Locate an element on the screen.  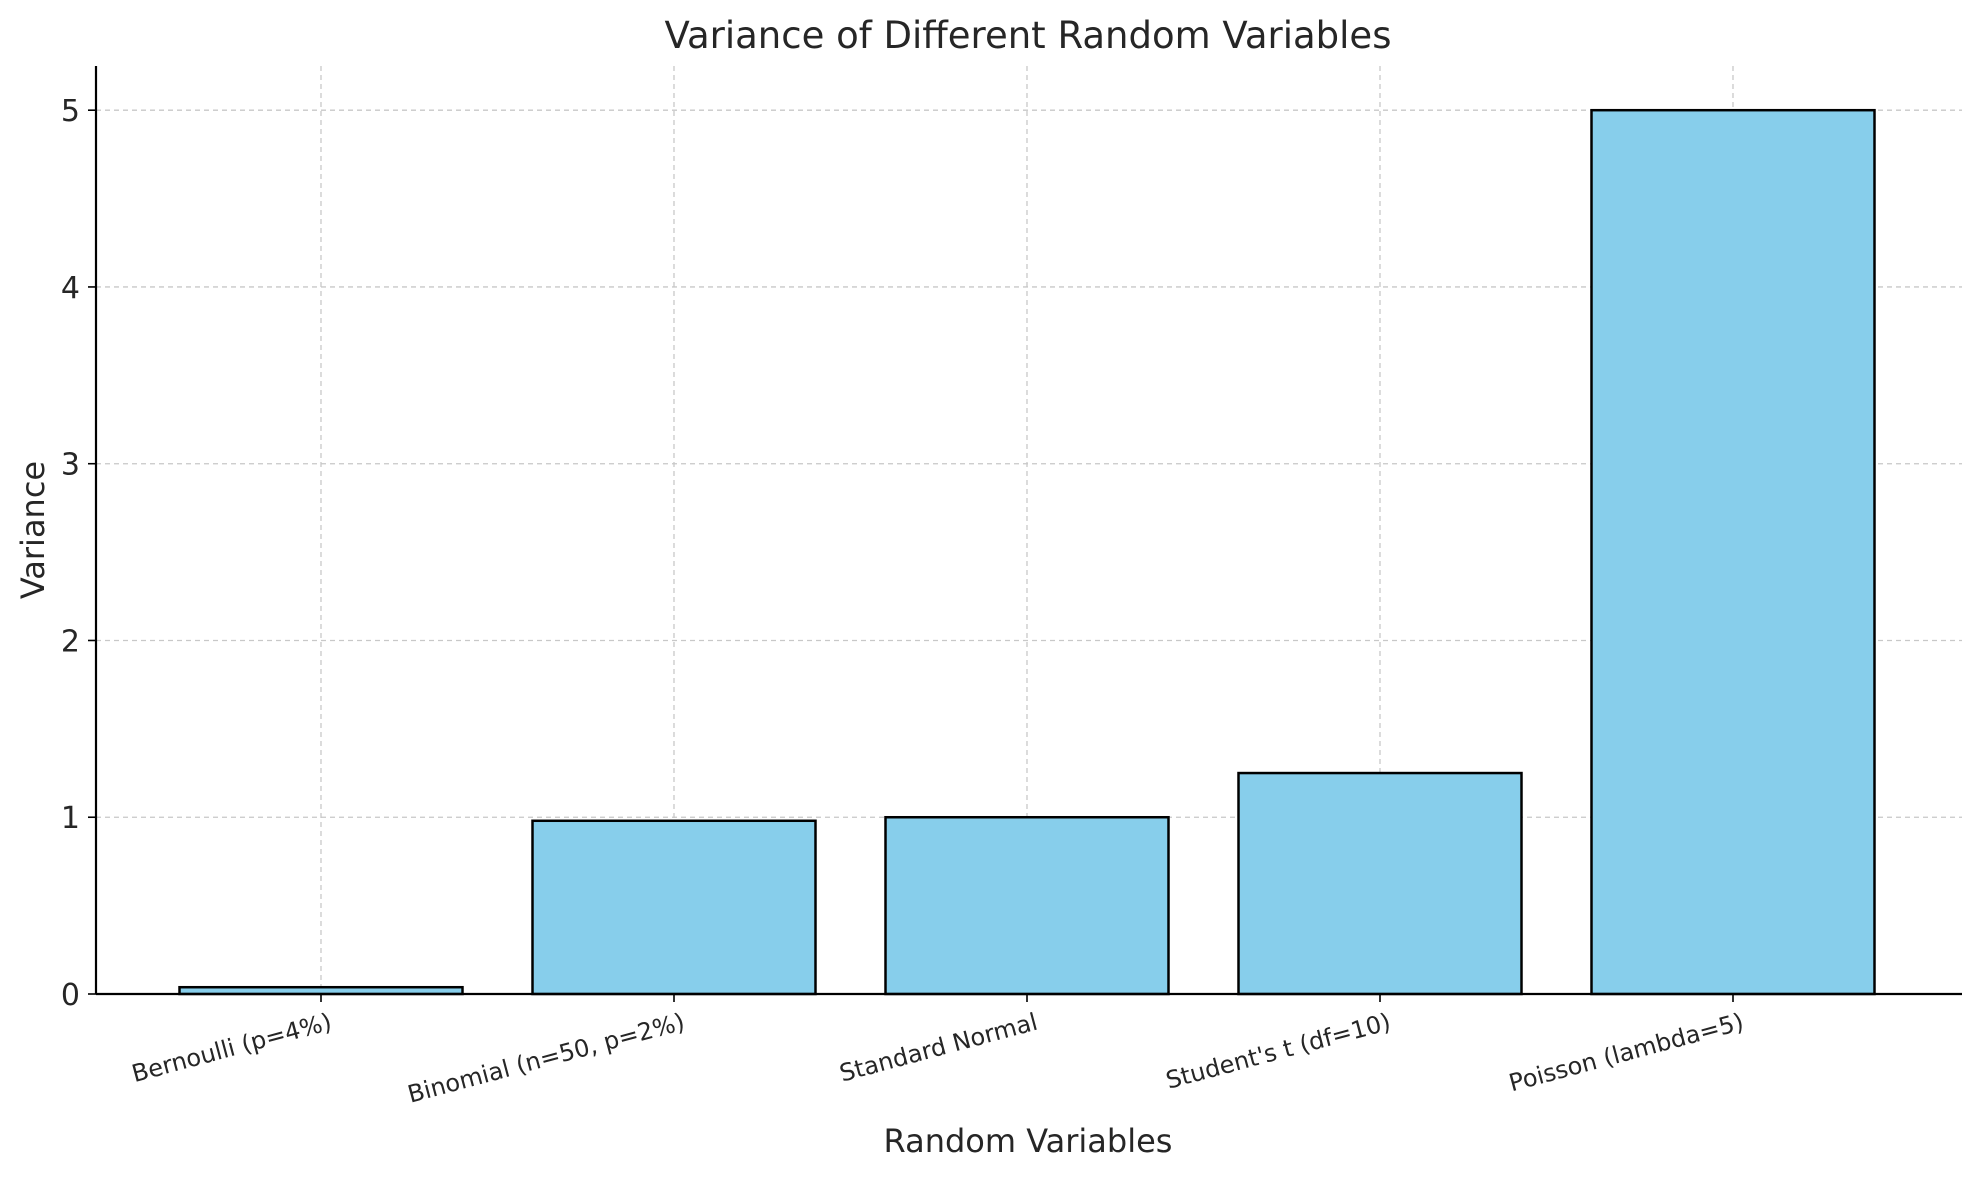
y-tick-label: 1 is located at coordinates (70, 818).